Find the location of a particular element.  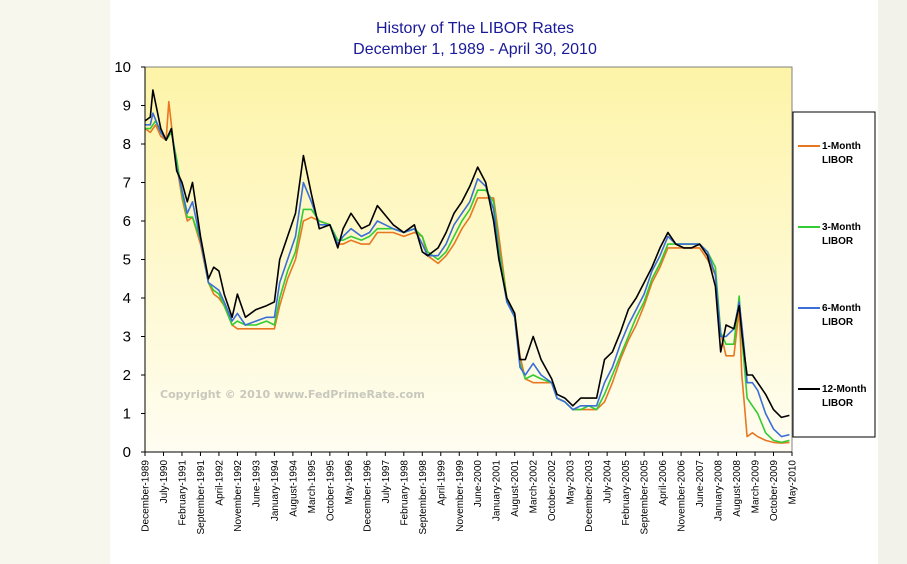

x-tick-label: June-1993 is located at coordinates (256, 484).